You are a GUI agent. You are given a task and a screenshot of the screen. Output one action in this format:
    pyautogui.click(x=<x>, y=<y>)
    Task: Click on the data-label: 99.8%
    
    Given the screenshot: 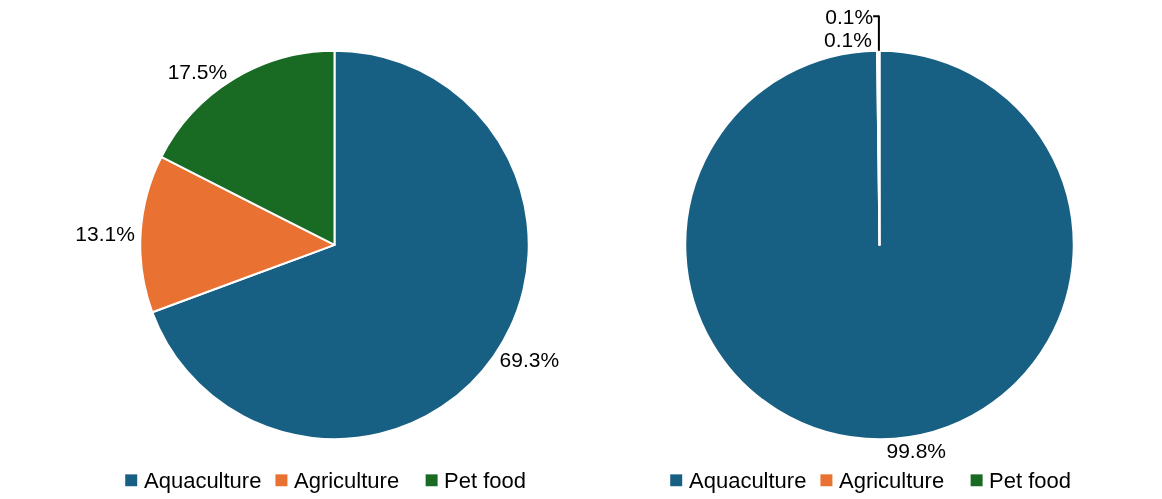 What is the action you would take?
    pyautogui.click(x=916, y=451)
    